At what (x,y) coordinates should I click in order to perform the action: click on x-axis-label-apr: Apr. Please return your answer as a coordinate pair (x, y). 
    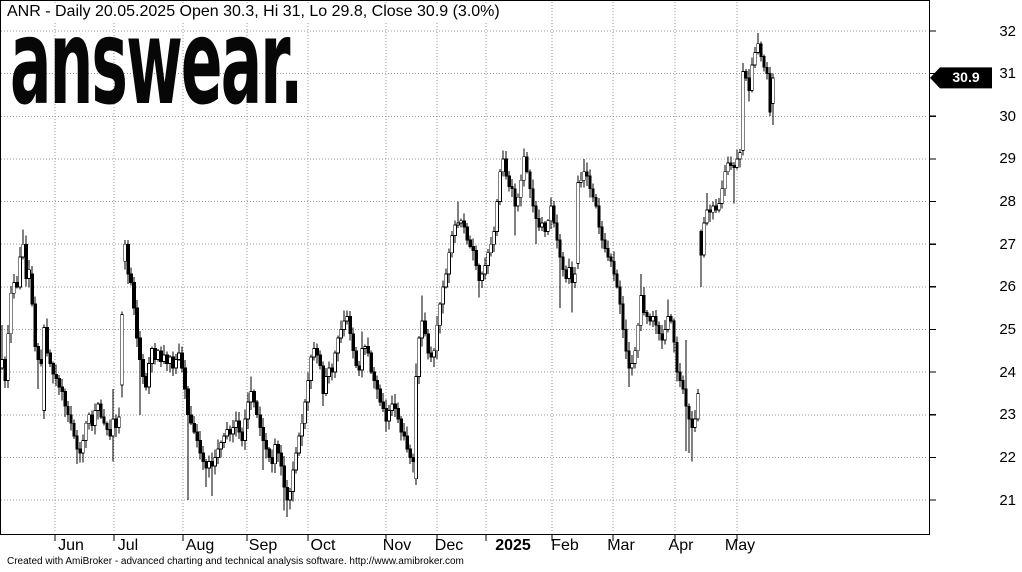
    Looking at the image, I should click on (681, 545).